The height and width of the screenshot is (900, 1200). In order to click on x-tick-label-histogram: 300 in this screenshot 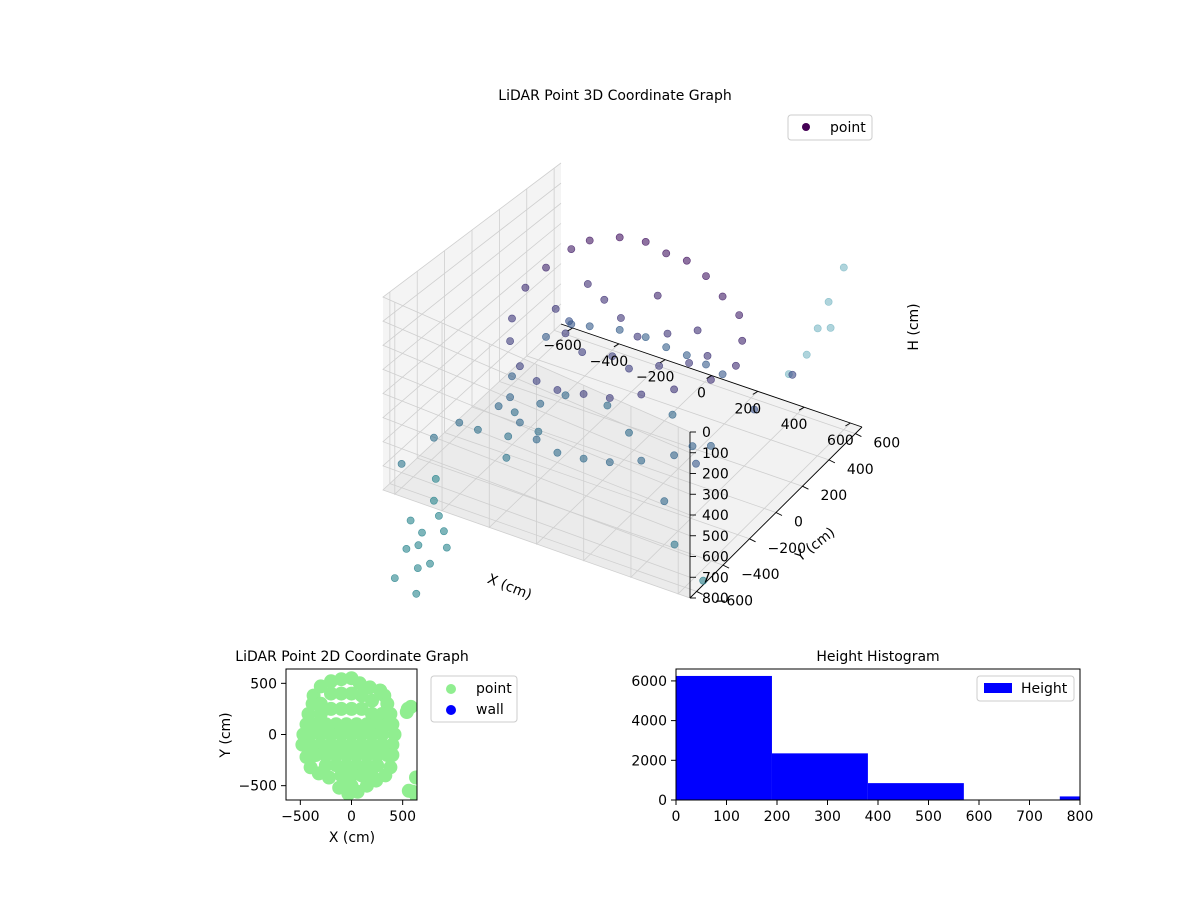, I will do `click(827, 817)`.